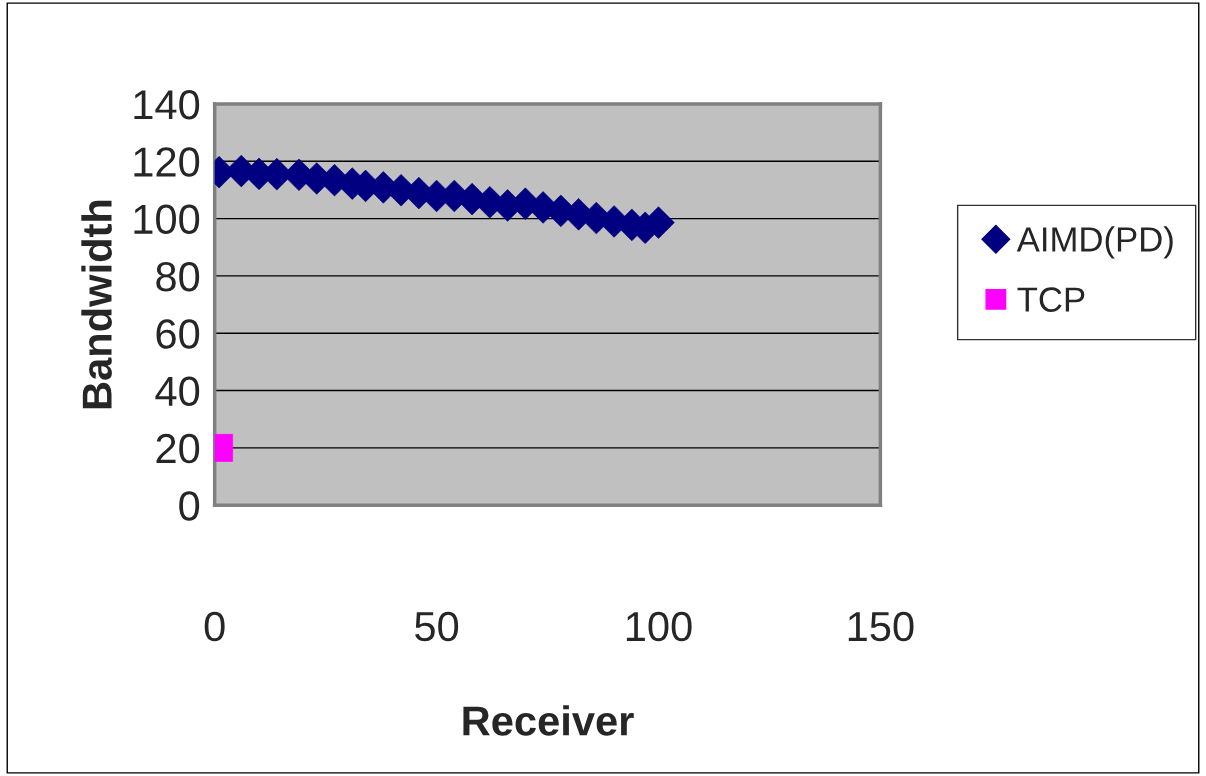 This screenshot has height=776, width=1206. Describe the element at coordinates (177, 391) in the screenshot. I see `y-tick-label: 40` at that location.